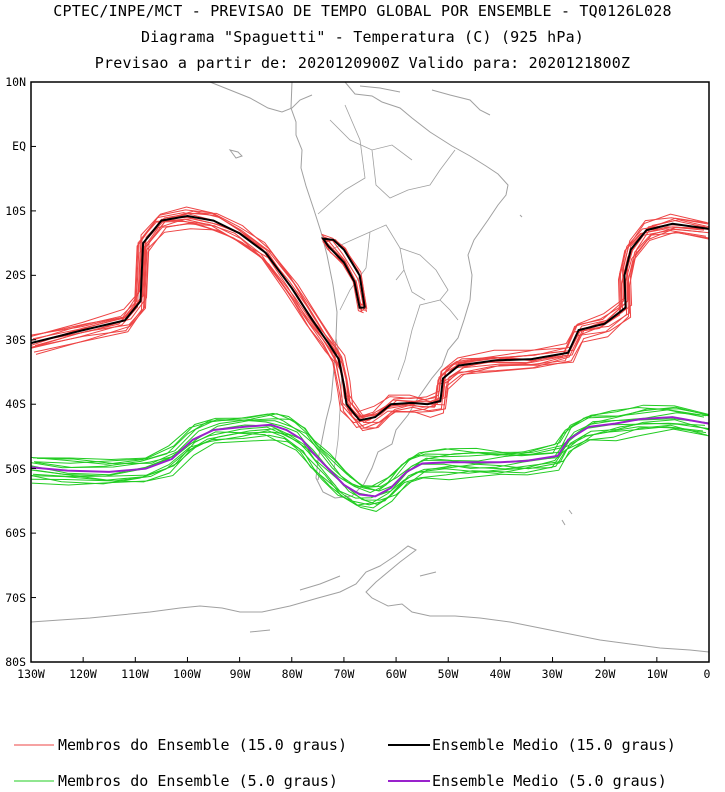 The height and width of the screenshot is (792, 725). What do you see at coordinates (15, 662) in the screenshot?
I see `lat-label-80s: 80S` at bounding box center [15, 662].